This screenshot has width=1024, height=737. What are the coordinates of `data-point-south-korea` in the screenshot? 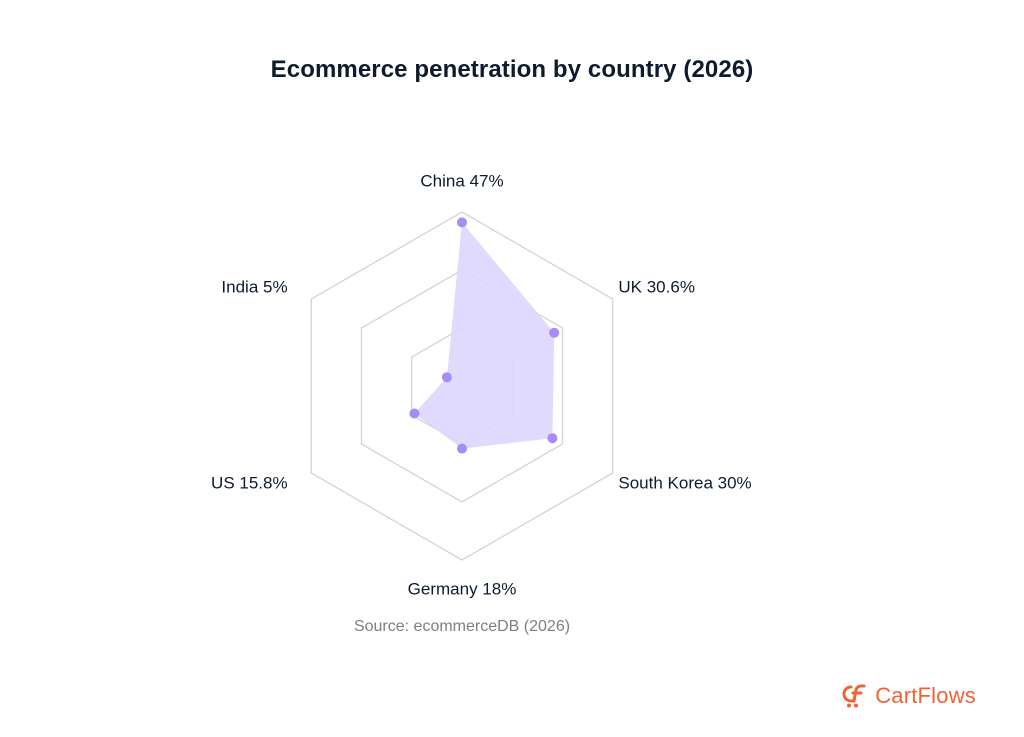 It's located at (552, 438).